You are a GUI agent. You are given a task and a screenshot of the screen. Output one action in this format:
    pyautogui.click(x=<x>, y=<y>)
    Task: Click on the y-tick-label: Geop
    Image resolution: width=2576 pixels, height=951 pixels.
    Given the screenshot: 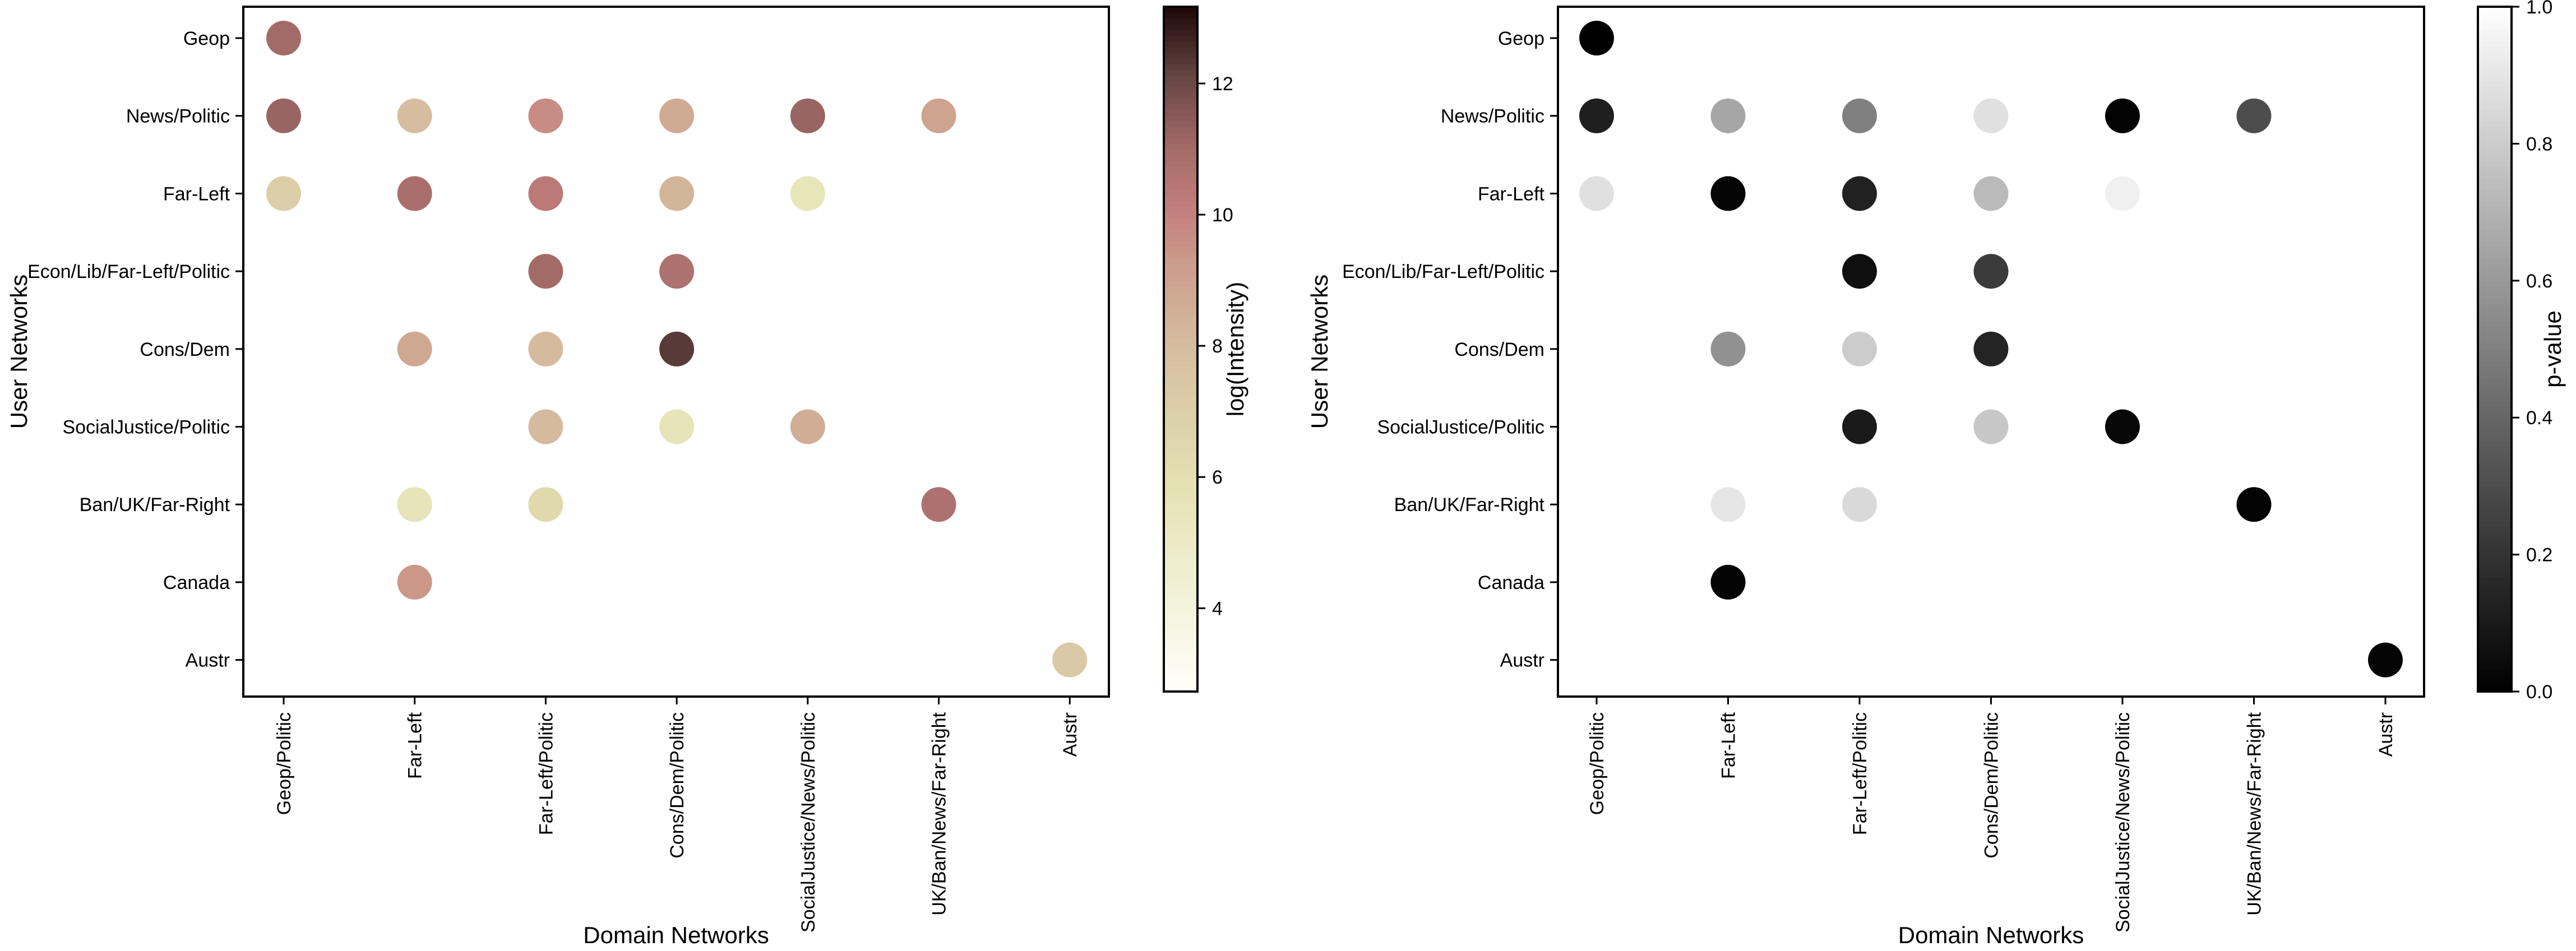 What is the action you would take?
    pyautogui.click(x=206, y=38)
    